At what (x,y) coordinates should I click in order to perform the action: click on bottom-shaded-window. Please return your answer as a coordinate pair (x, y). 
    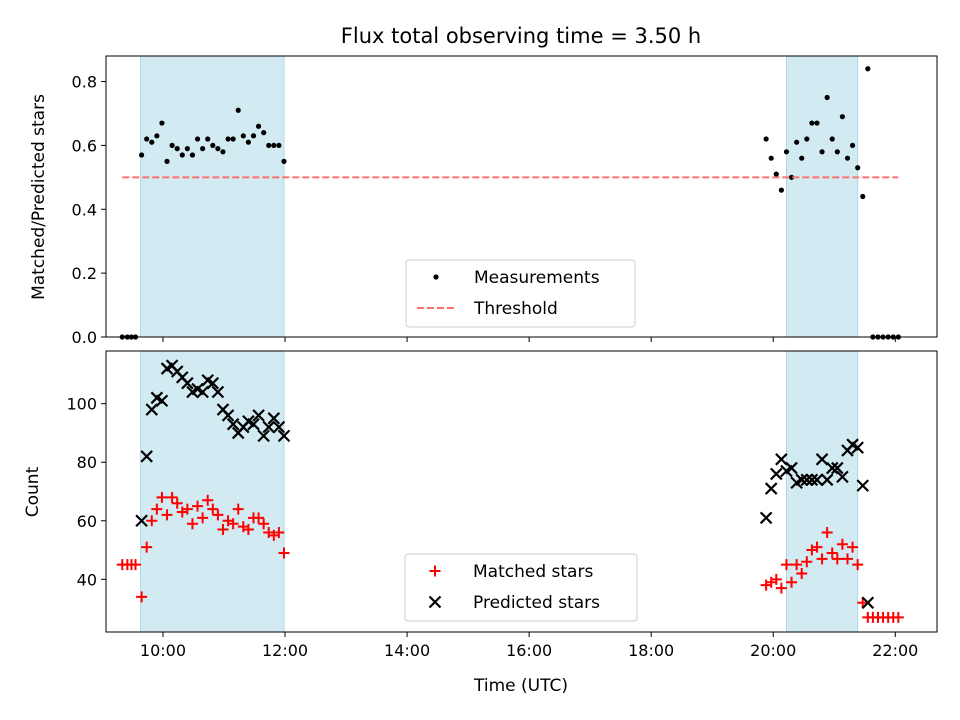
    Looking at the image, I should click on (822, 491).